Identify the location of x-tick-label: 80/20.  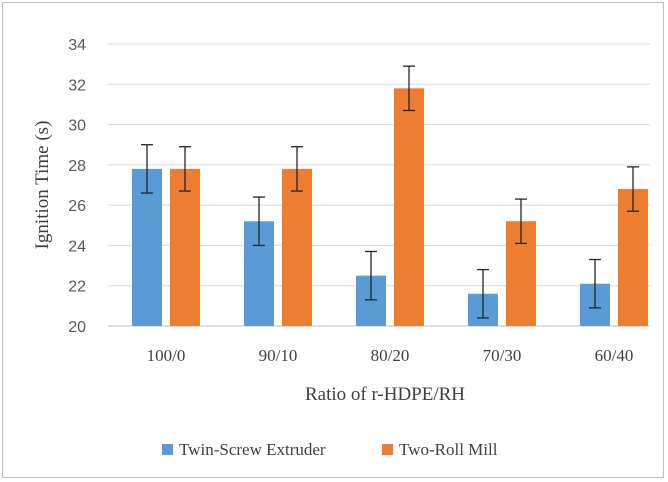
(390, 355).